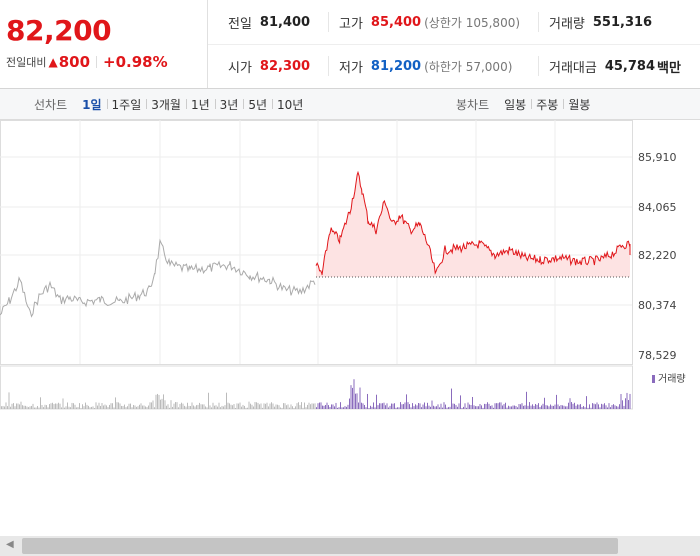 This screenshot has height=556, width=700. Describe the element at coordinates (515, 104) in the screenshot. I see `tab-daily-candle: 일봉` at that location.